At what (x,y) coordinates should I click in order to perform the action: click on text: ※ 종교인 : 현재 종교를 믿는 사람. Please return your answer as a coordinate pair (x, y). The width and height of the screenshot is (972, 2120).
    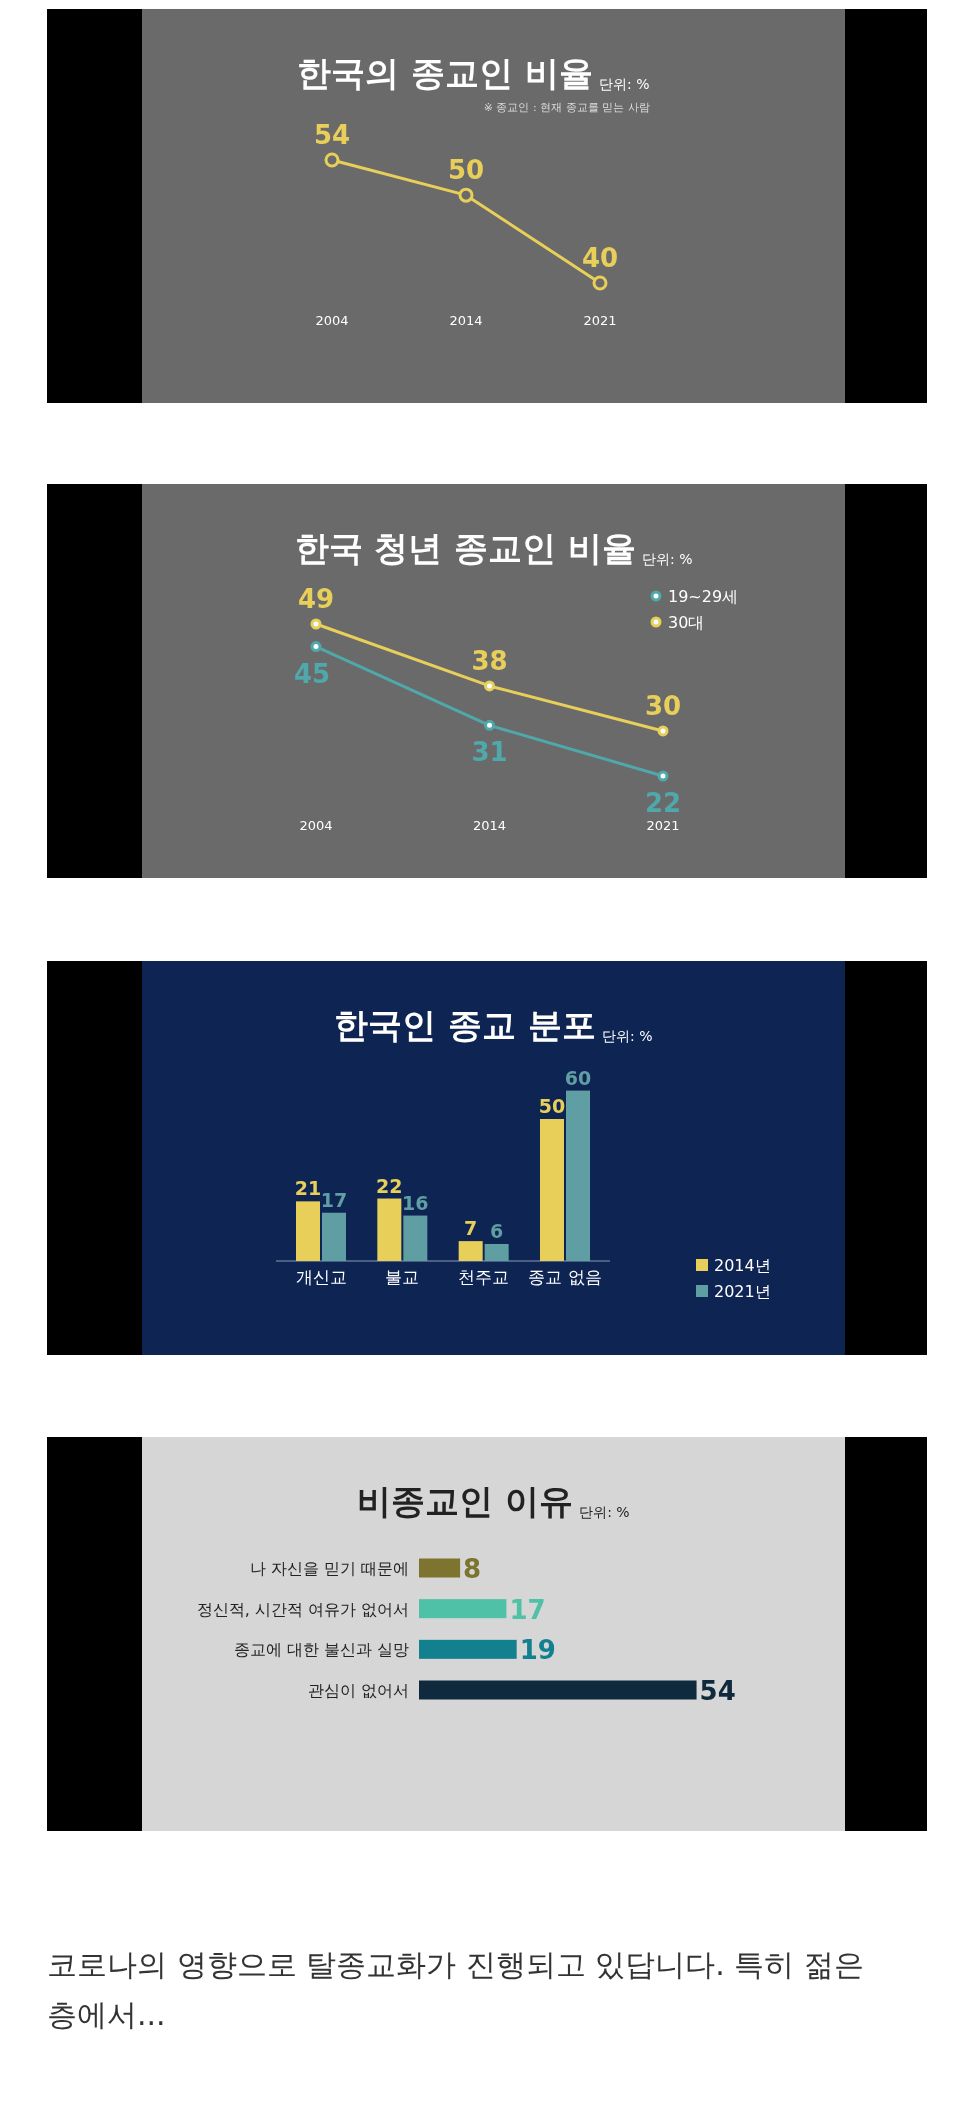
    Looking at the image, I should click on (566, 107).